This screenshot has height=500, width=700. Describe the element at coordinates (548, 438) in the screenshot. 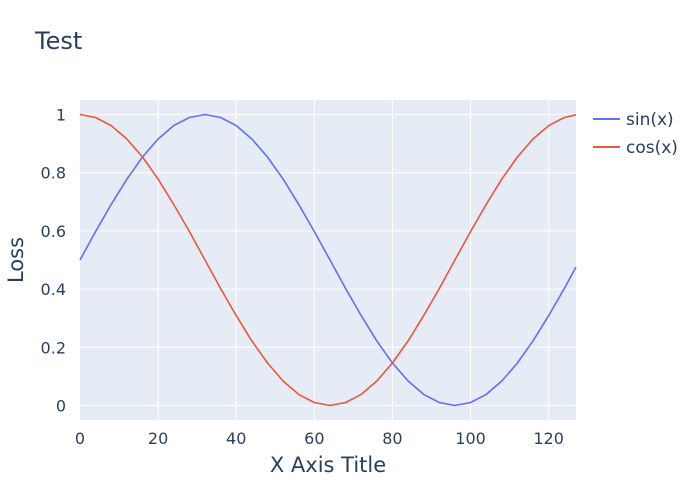

I see `x-tick-label: 120` at that location.